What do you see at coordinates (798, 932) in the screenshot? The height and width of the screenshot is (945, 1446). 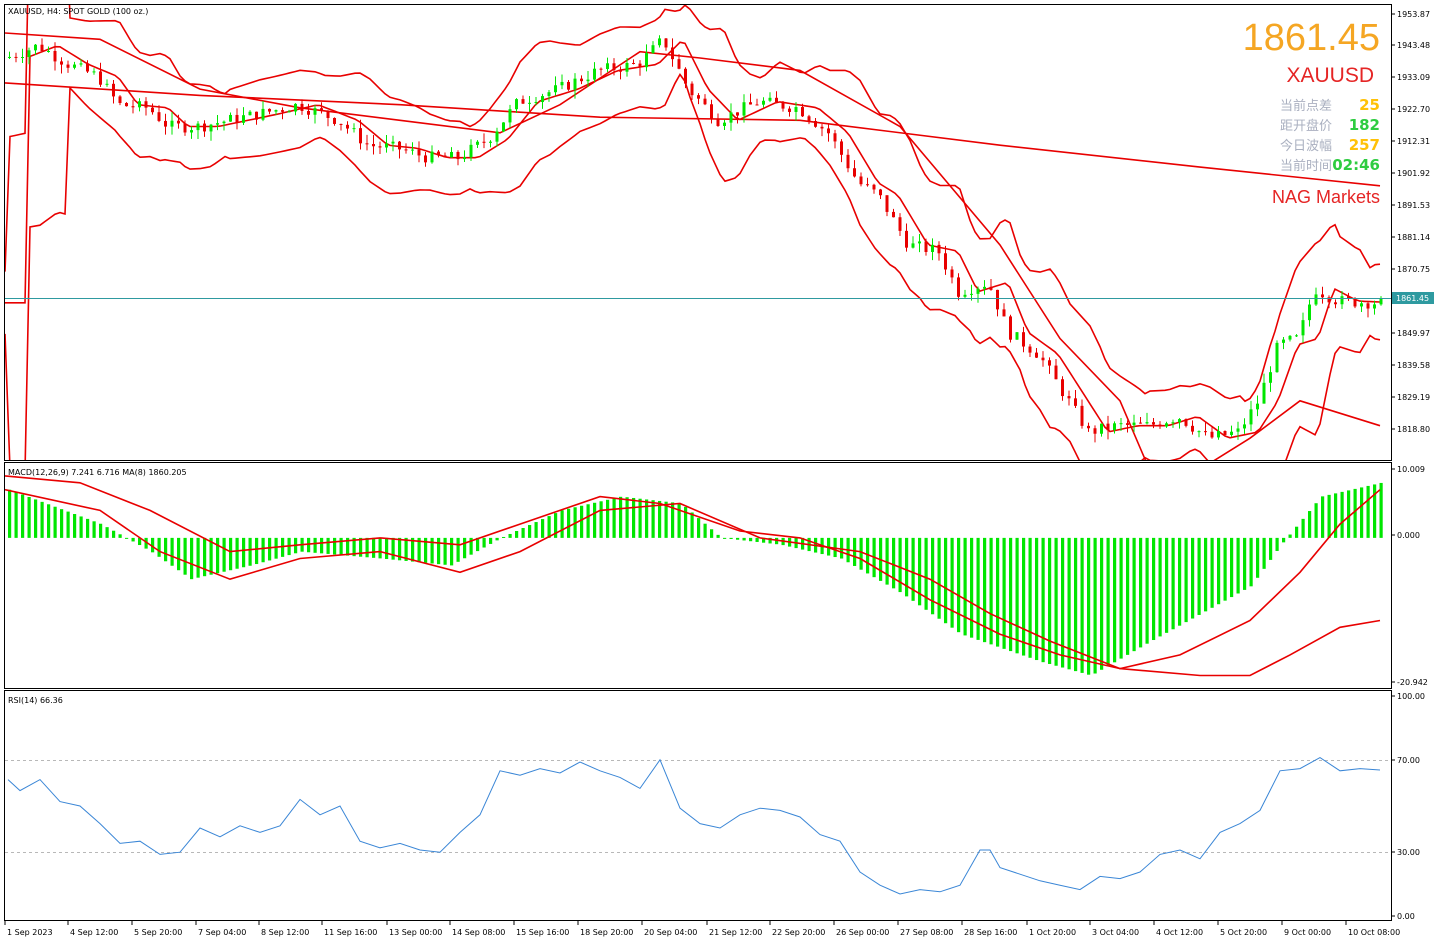 I see `time-tick-label: 22 Sep 20:00` at bounding box center [798, 932].